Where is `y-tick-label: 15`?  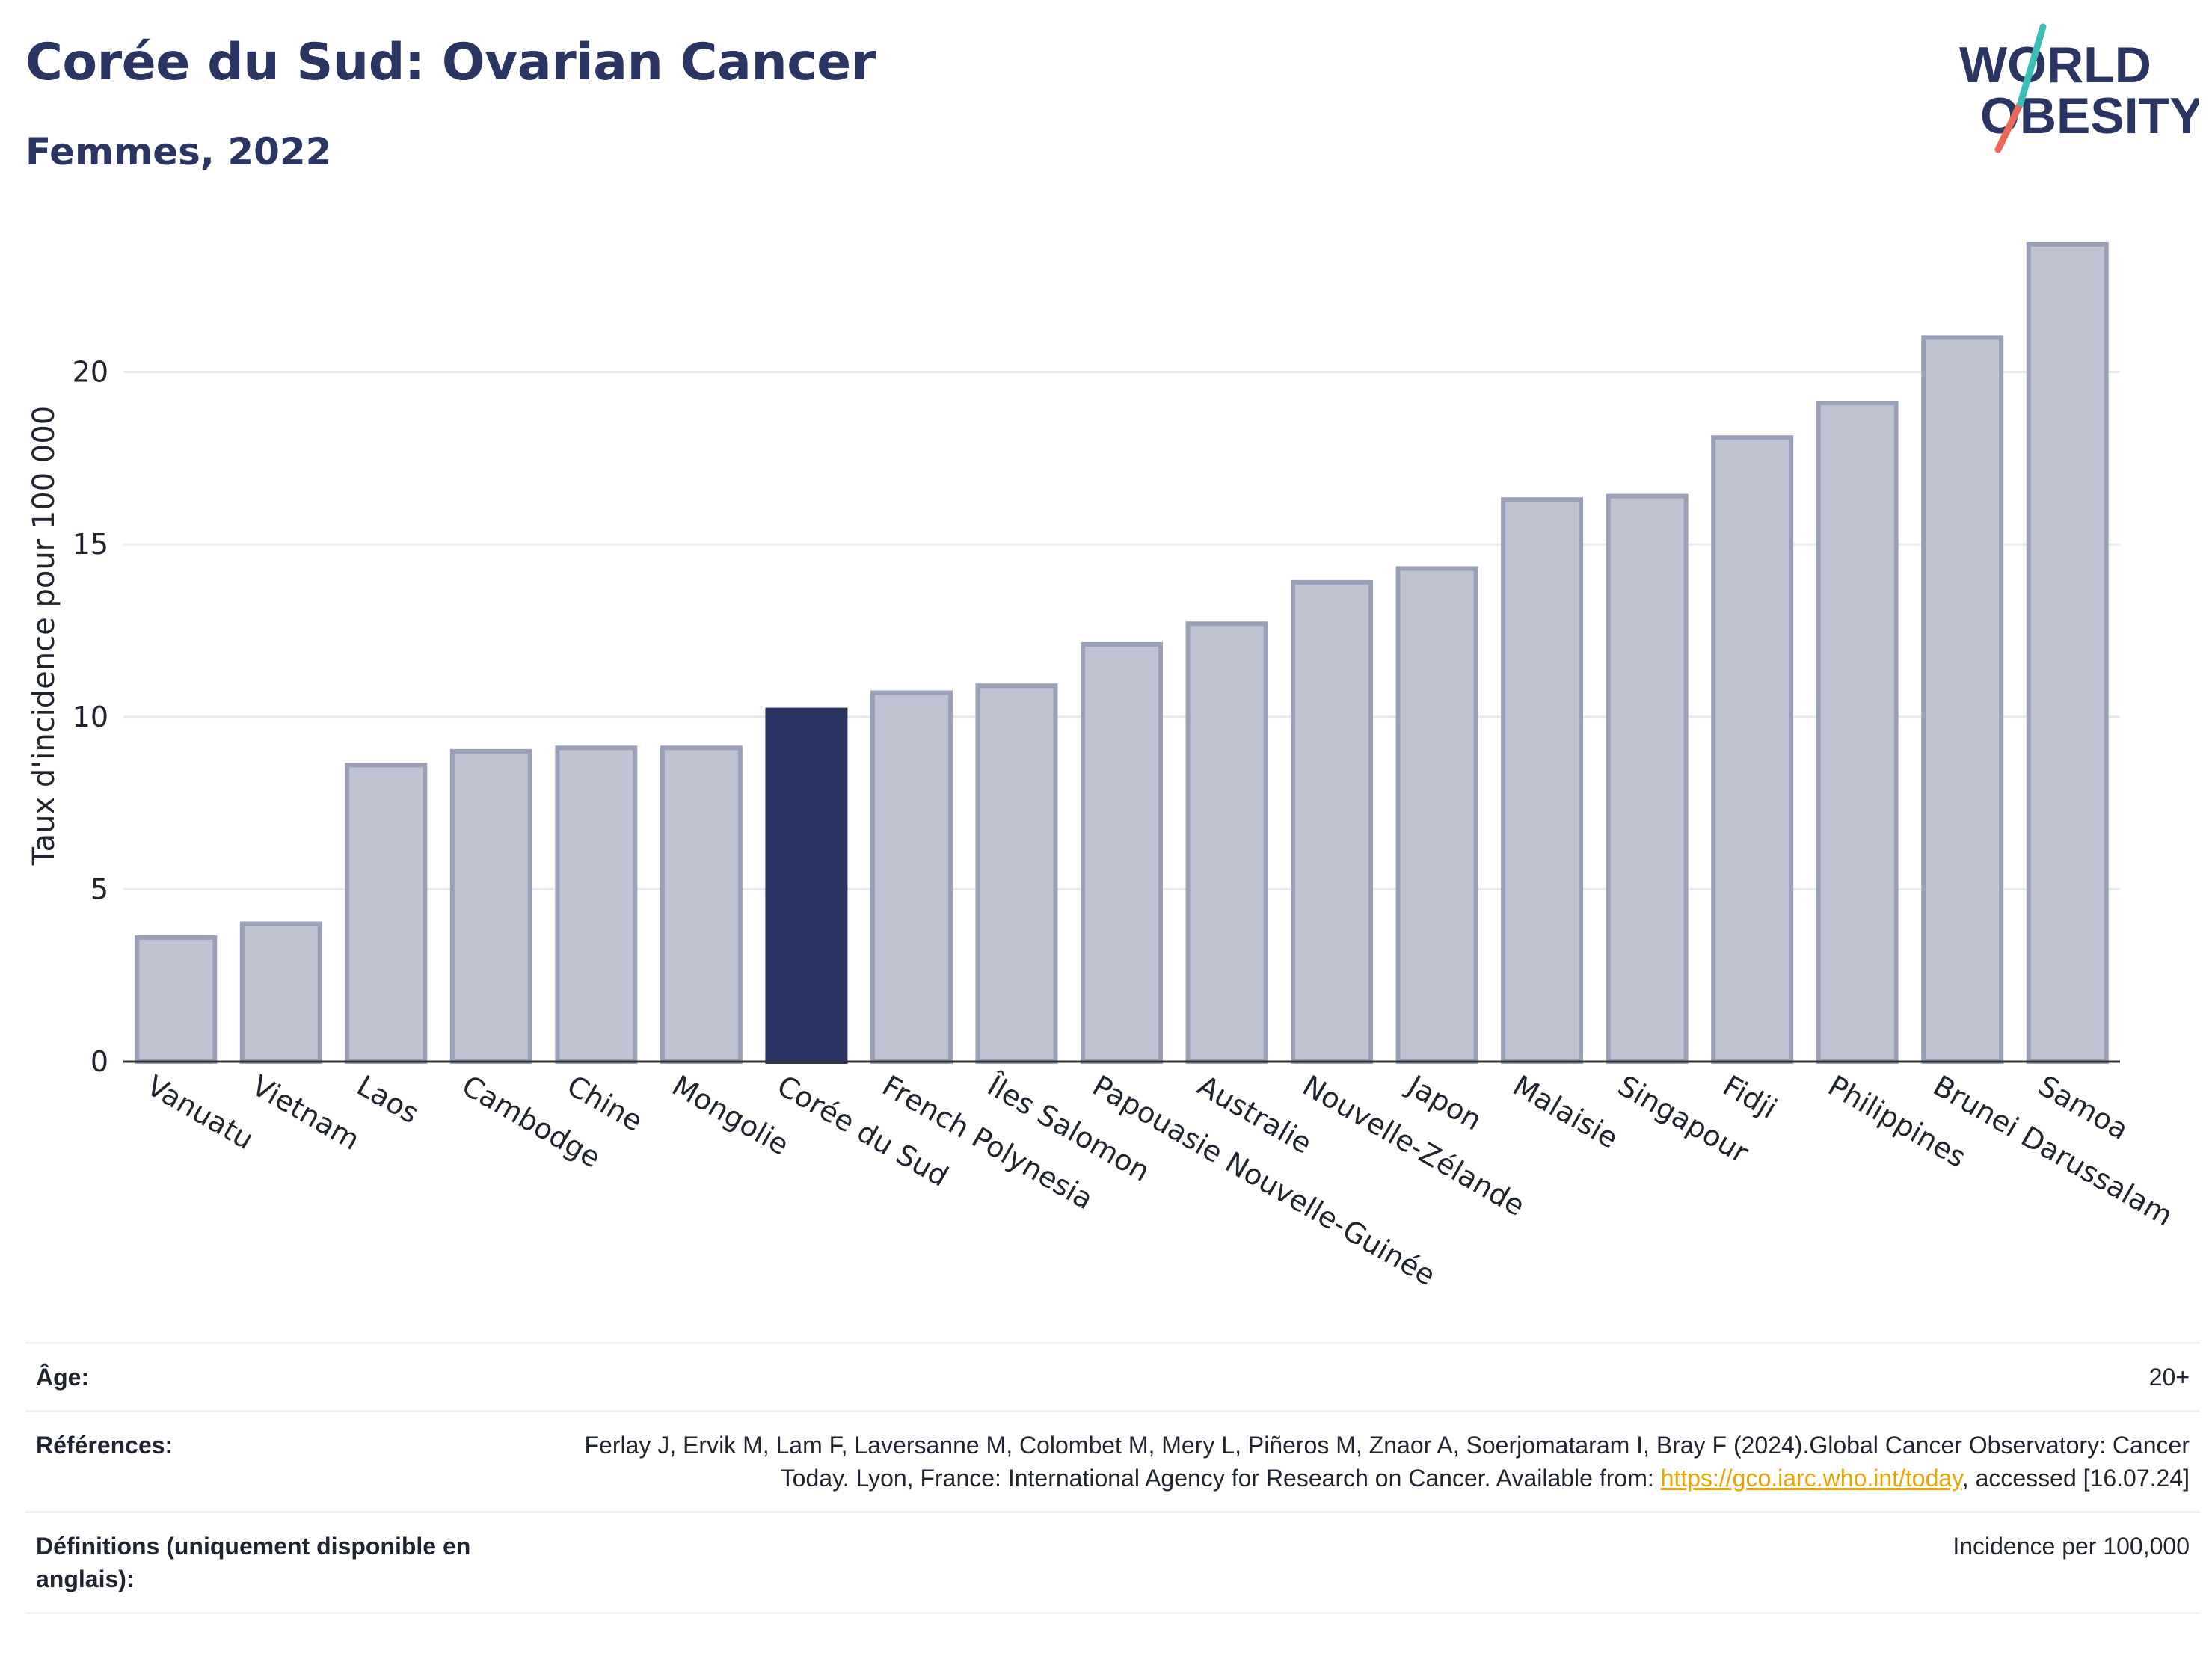 y-tick-label: 15 is located at coordinates (90, 544).